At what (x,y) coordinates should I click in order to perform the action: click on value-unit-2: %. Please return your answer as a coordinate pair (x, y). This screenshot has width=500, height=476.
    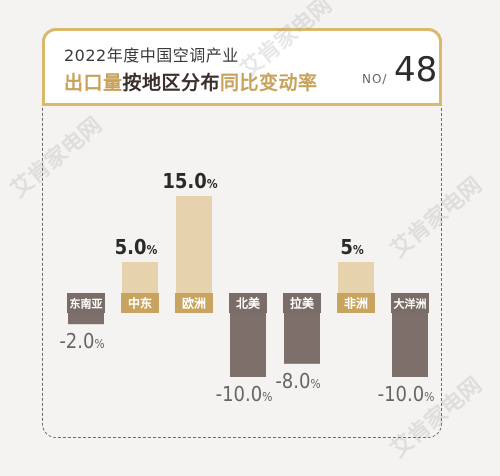
    Looking at the image, I should click on (212, 184).